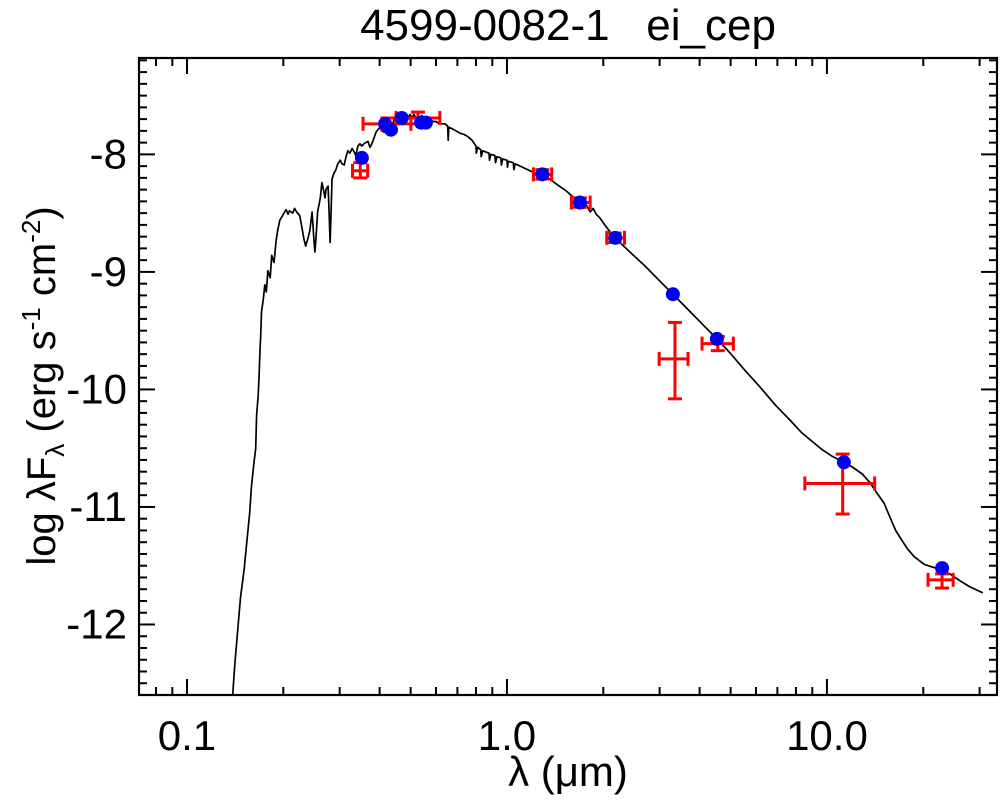  Describe the element at coordinates (31, 319) in the screenshot. I see `y-label-superscript-1: -1` at that location.